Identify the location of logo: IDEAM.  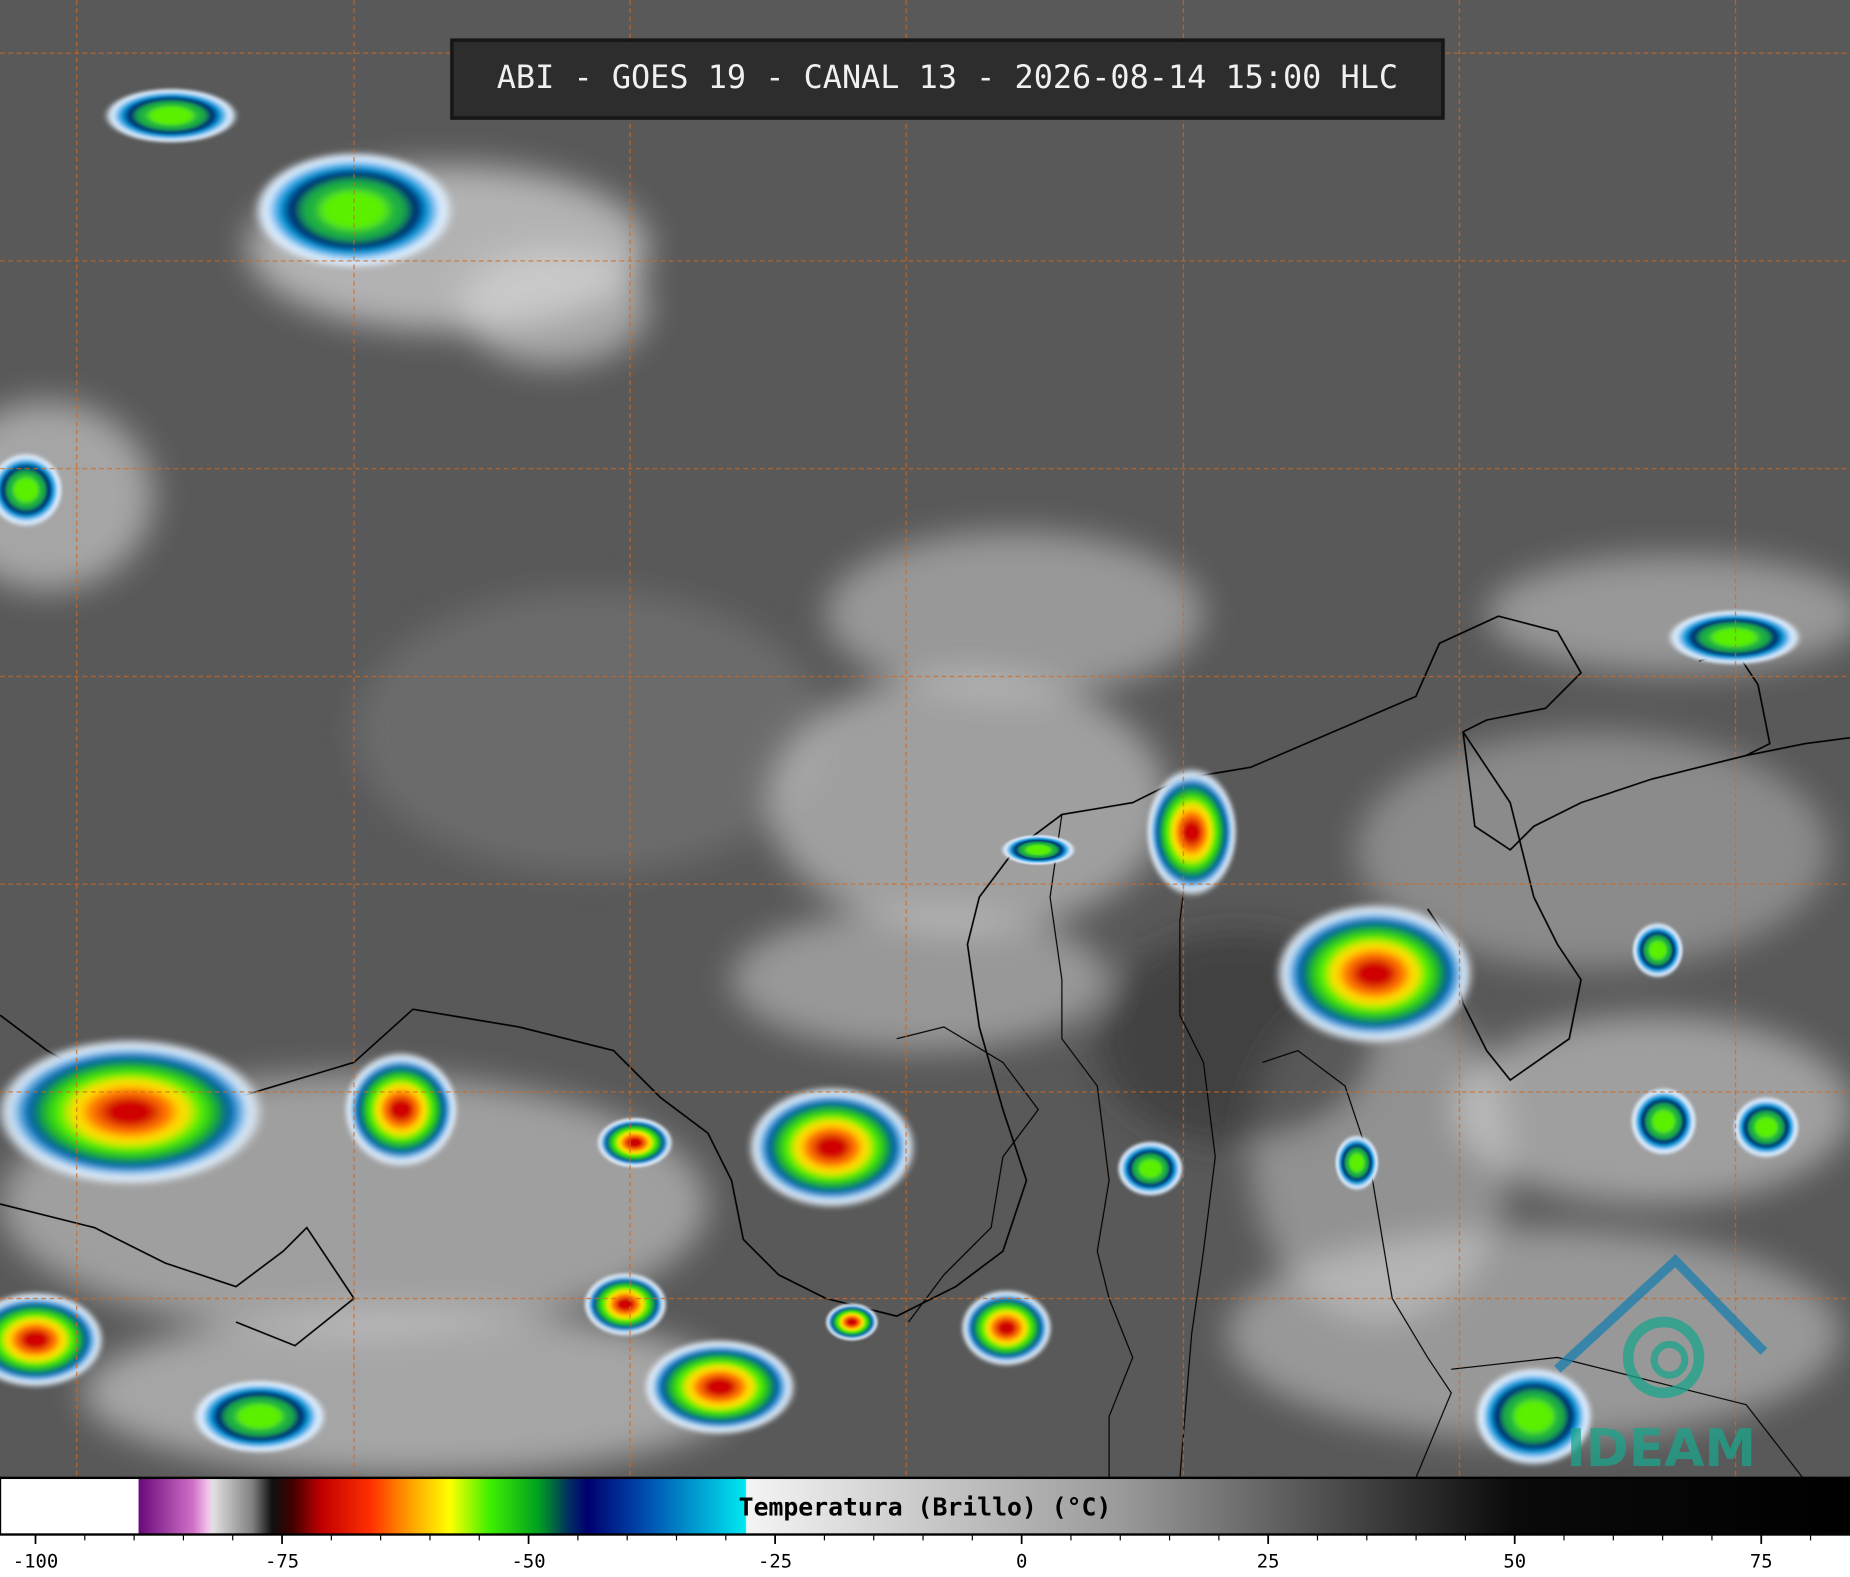
(1661, 1366).